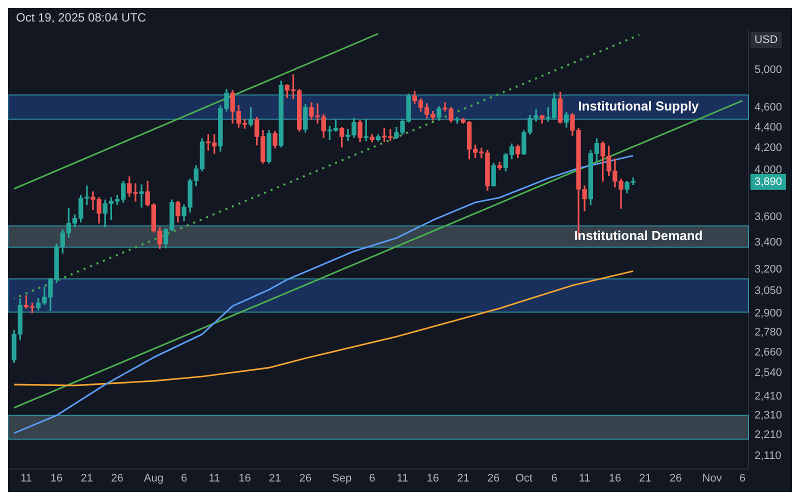 Image resolution: width=800 pixels, height=500 pixels. Describe the element at coordinates (768, 373) in the screenshot. I see `y-tick-label: 2,540` at that location.